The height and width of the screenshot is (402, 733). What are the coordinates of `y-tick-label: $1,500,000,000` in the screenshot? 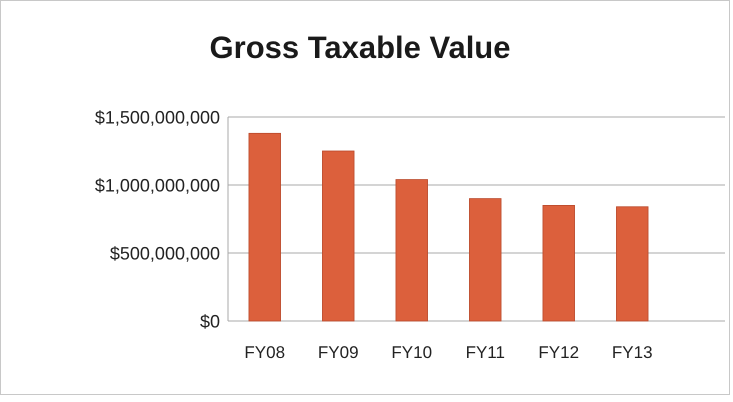 It's located at (157, 117).